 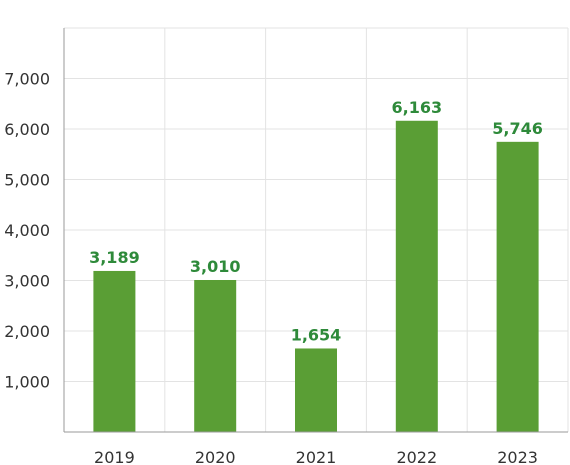 What do you see at coordinates (27, 281) in the screenshot?
I see `y-tick-3000: 3,000` at bounding box center [27, 281].